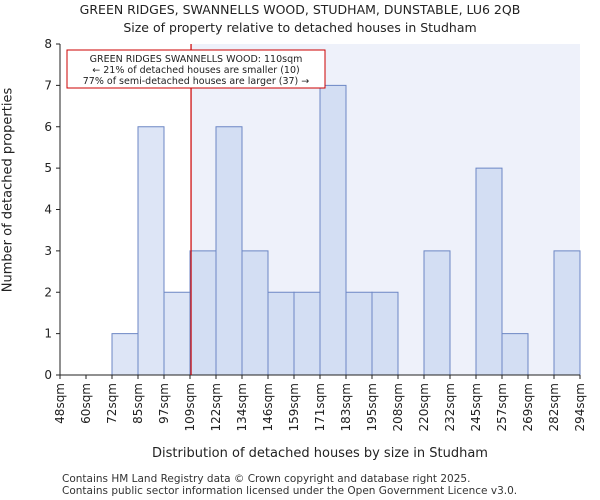  Describe the element at coordinates (268, 407) in the screenshot. I see `x-tick-label-146sqm: 146sqm` at that location.